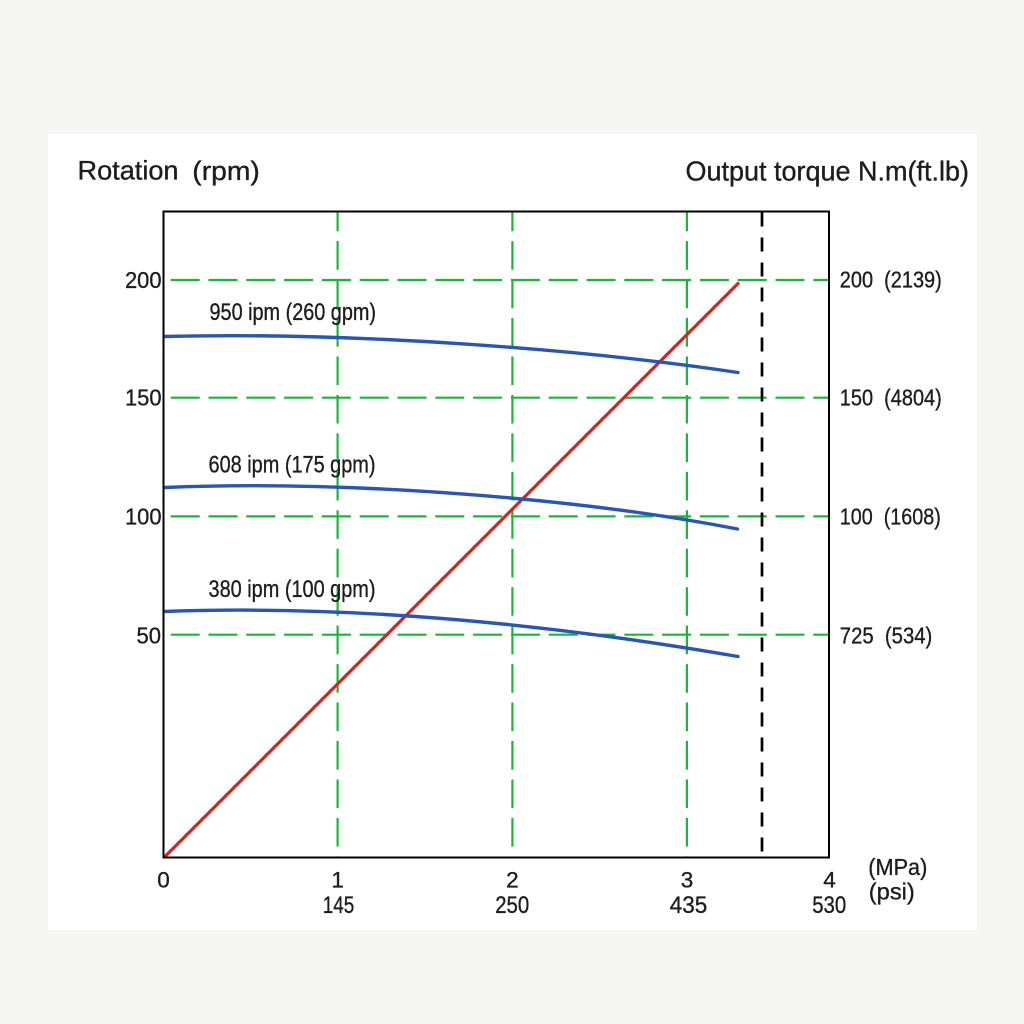  Describe the element at coordinates (292, 465) in the screenshot. I see `svg-text: 608 ipm (175 gpm)` at that location.